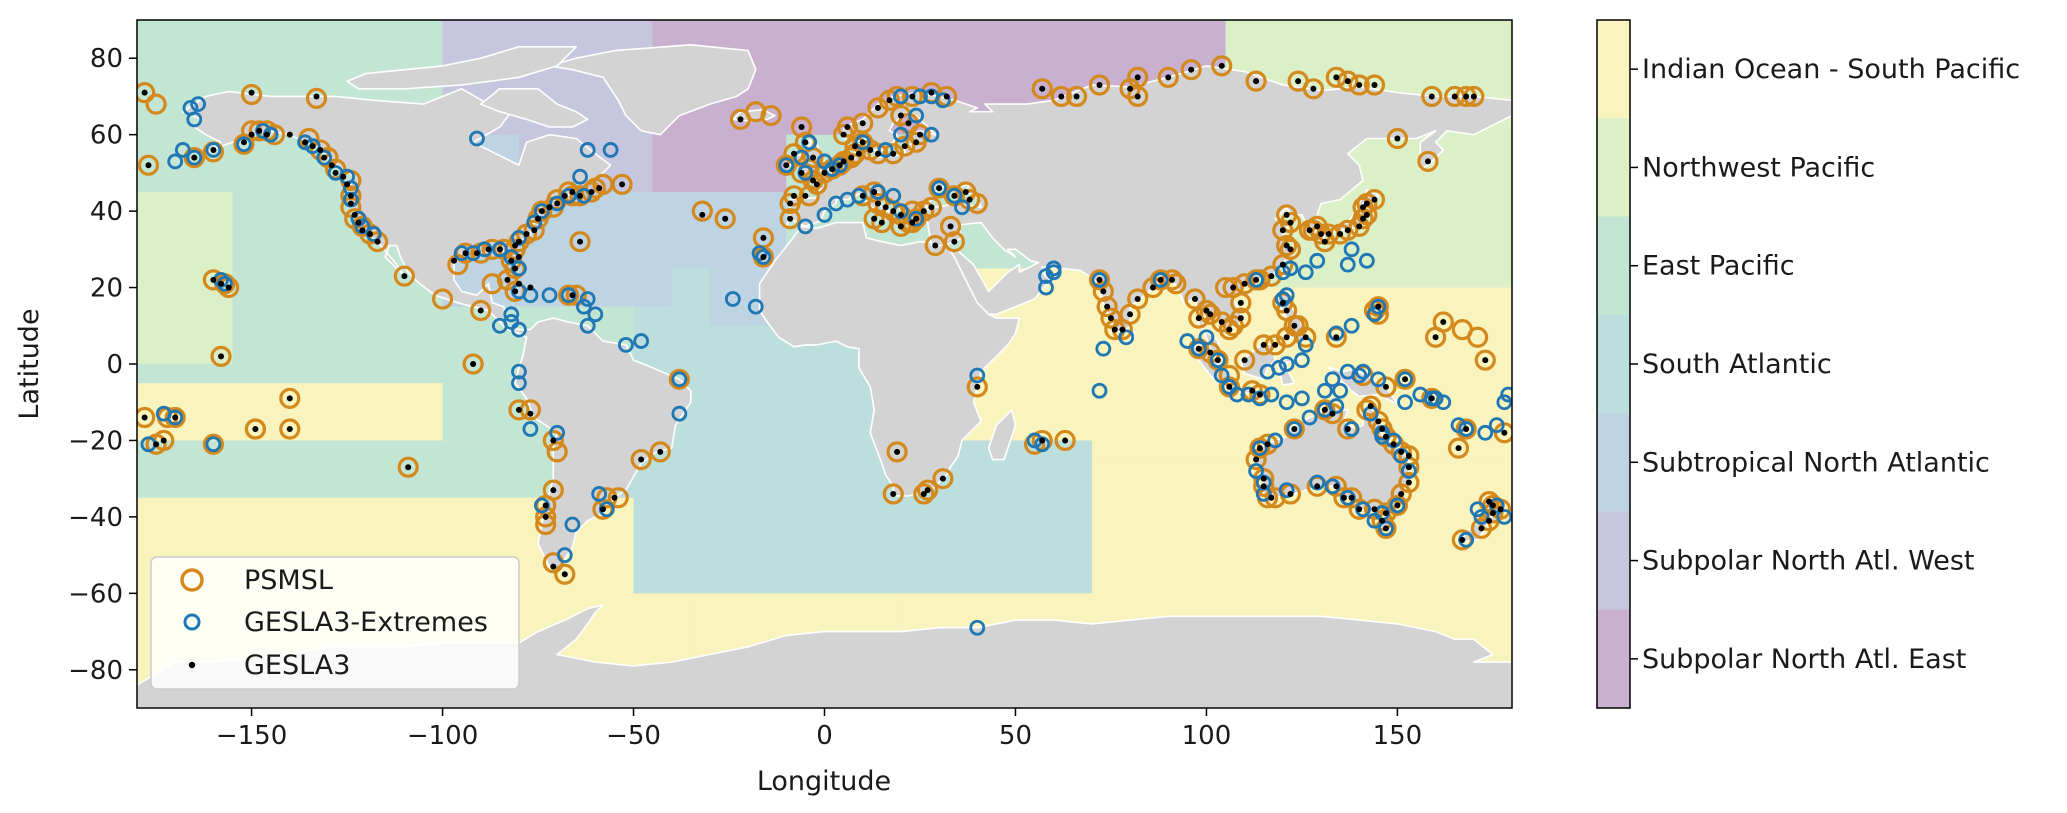 Image resolution: width=2067 pixels, height=813 pixels. What do you see at coordinates (824, 736) in the screenshot?
I see `x-tick-label: 0` at bounding box center [824, 736].